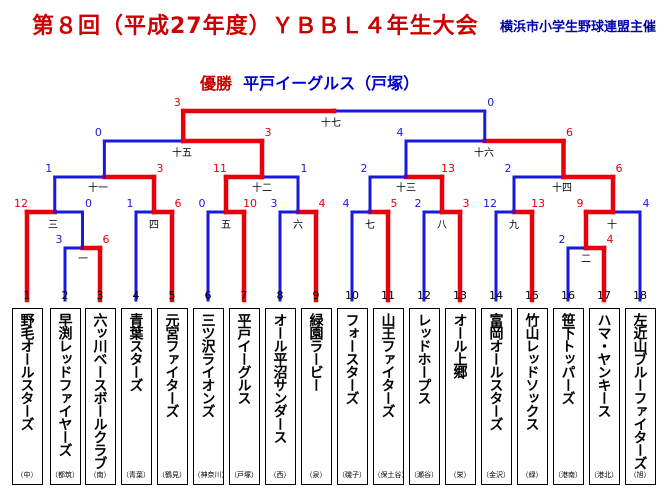 Image resolution: width=670 pixels, height=500 pixels. I want to click on team-area: （緑）, so click(532, 475).